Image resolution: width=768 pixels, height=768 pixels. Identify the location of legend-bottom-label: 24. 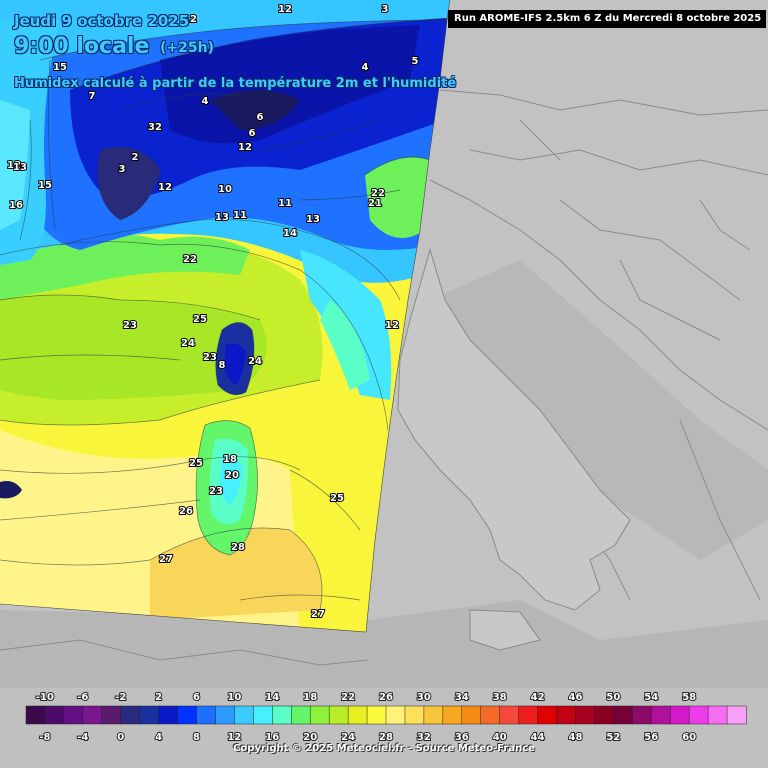
(348, 737).